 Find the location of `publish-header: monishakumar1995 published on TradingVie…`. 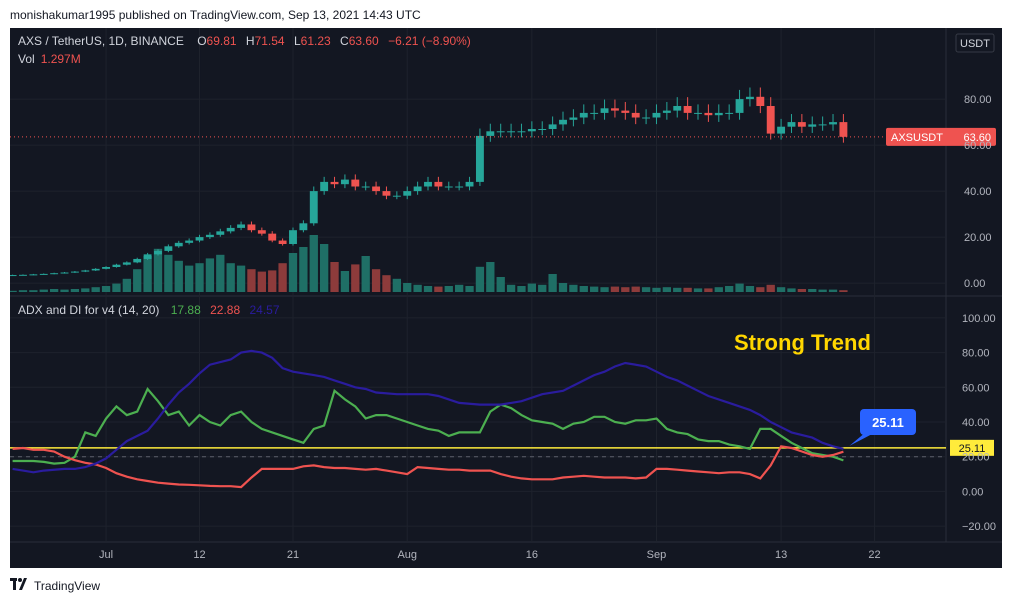

publish-header: monishakumar1995 published on TradingVie… is located at coordinates (215, 15).